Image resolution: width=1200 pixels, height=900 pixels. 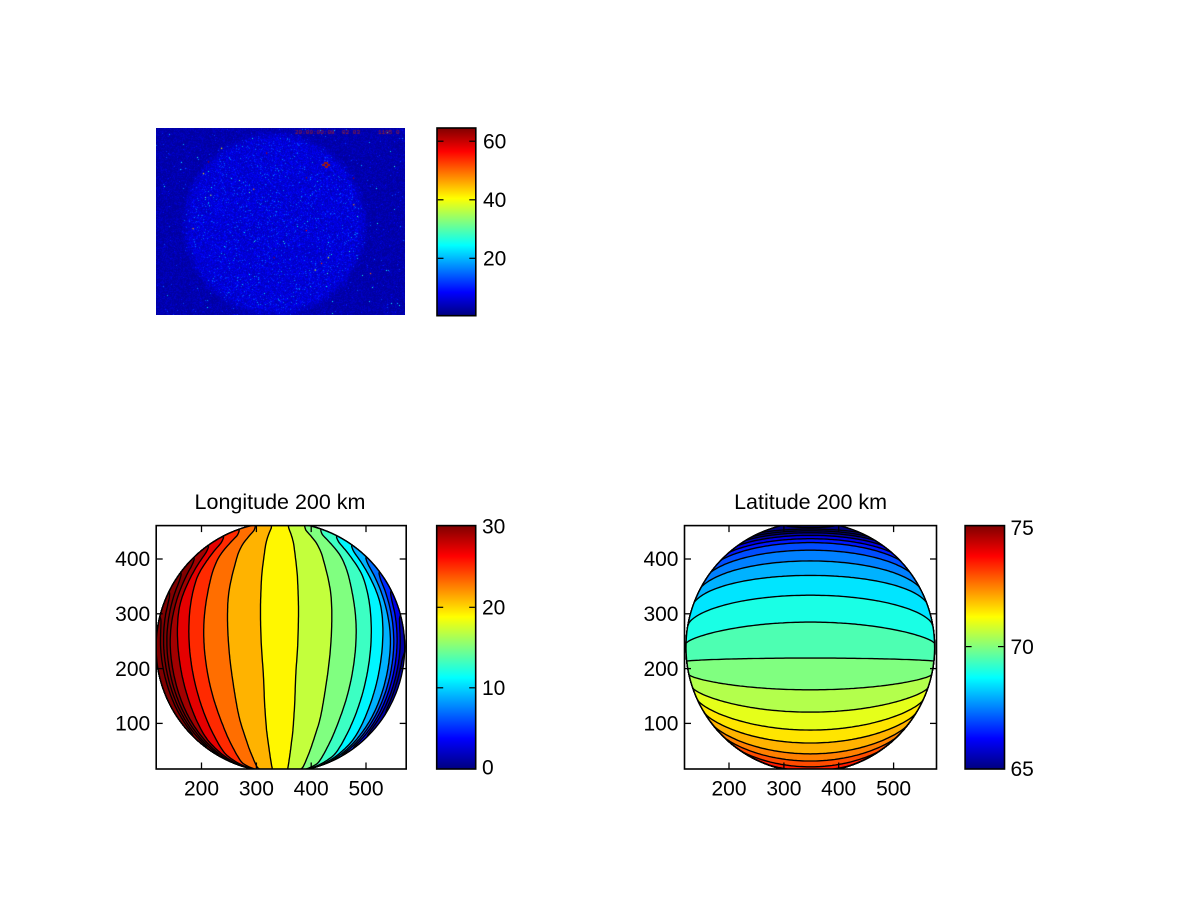 I want to click on svg-text: 40, so click(x=494, y=200).